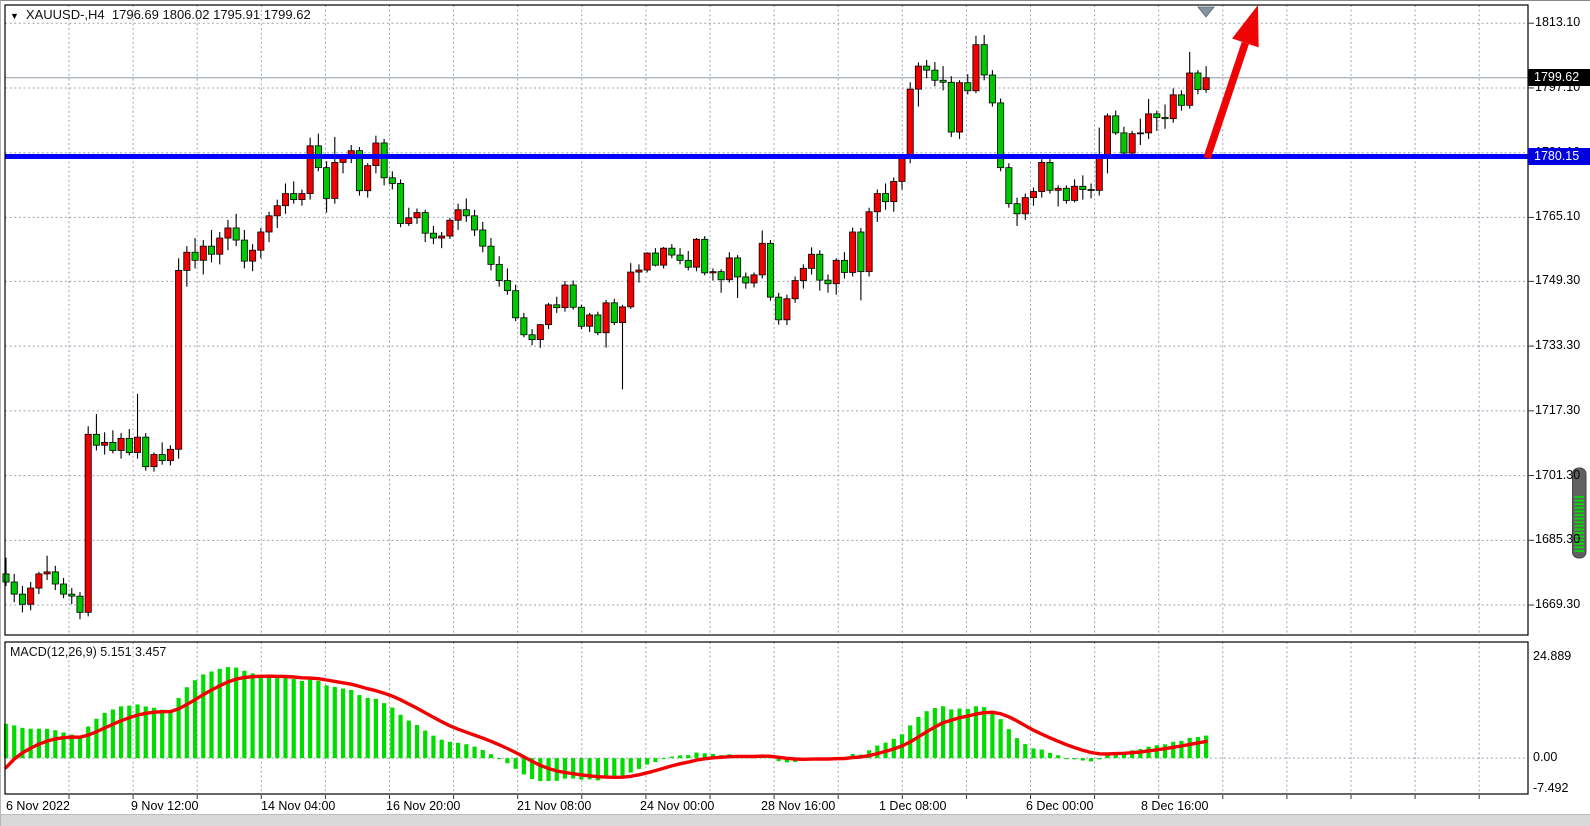 The height and width of the screenshot is (826, 1590). Describe the element at coordinates (1558, 539) in the screenshot. I see `price-label: 1685.30` at that location.